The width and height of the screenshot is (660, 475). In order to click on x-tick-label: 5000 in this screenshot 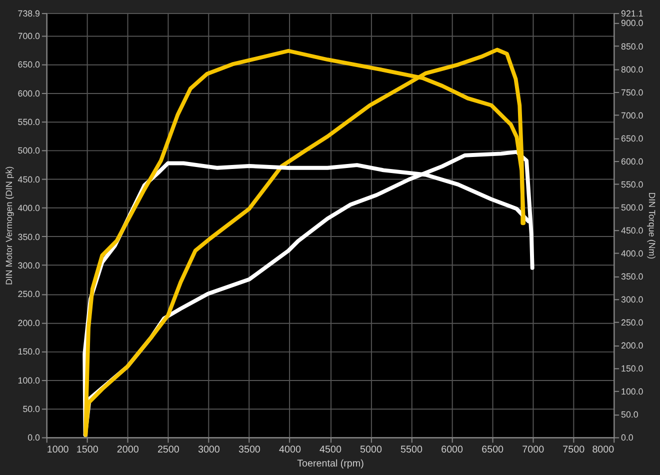, I will do `click(371, 450)`.